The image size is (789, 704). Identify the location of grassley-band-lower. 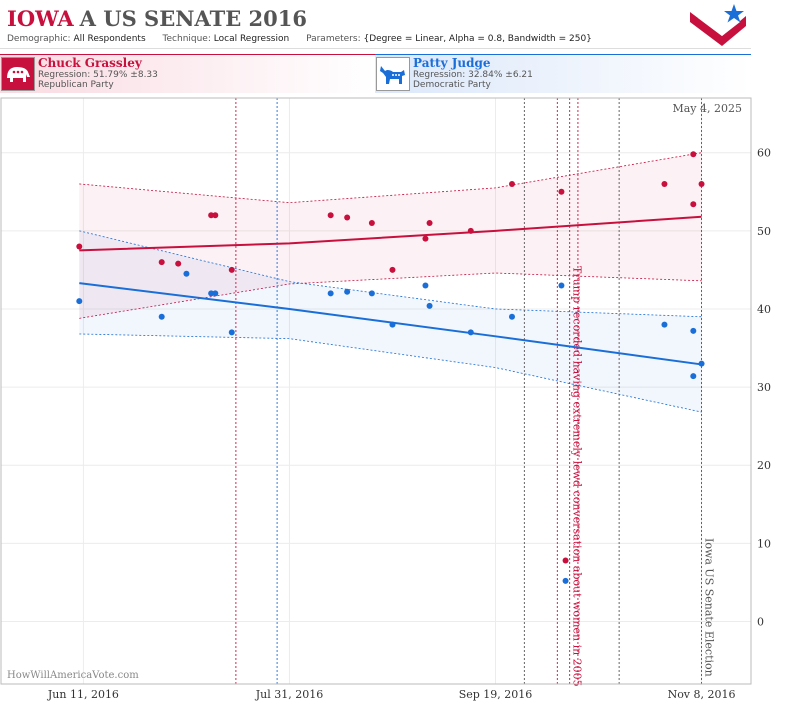
(390, 295).